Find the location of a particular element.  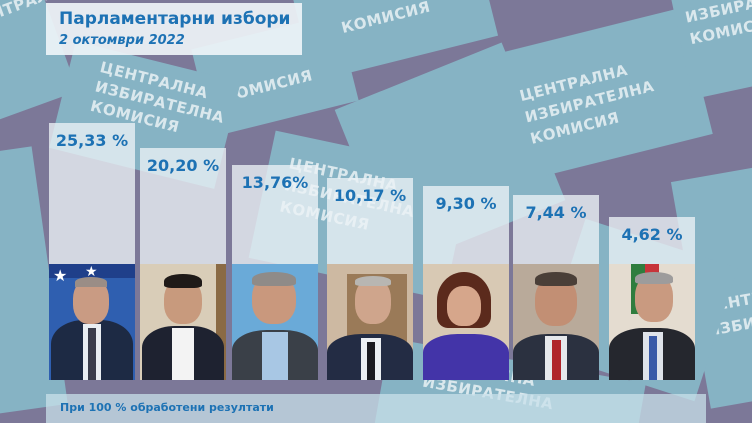

candidate-photo-1: ★ ★ is located at coordinates (92, 322).